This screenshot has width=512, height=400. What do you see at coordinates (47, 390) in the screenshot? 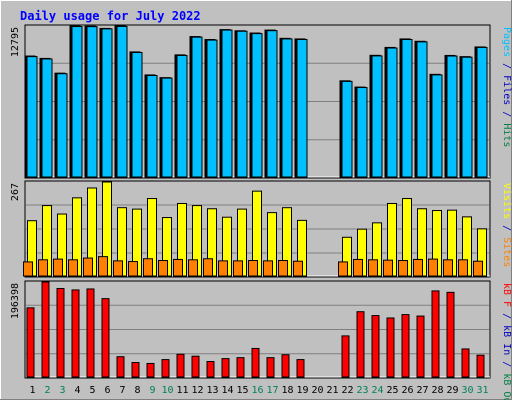
I see `x-tick-label: 2` at bounding box center [47, 390].